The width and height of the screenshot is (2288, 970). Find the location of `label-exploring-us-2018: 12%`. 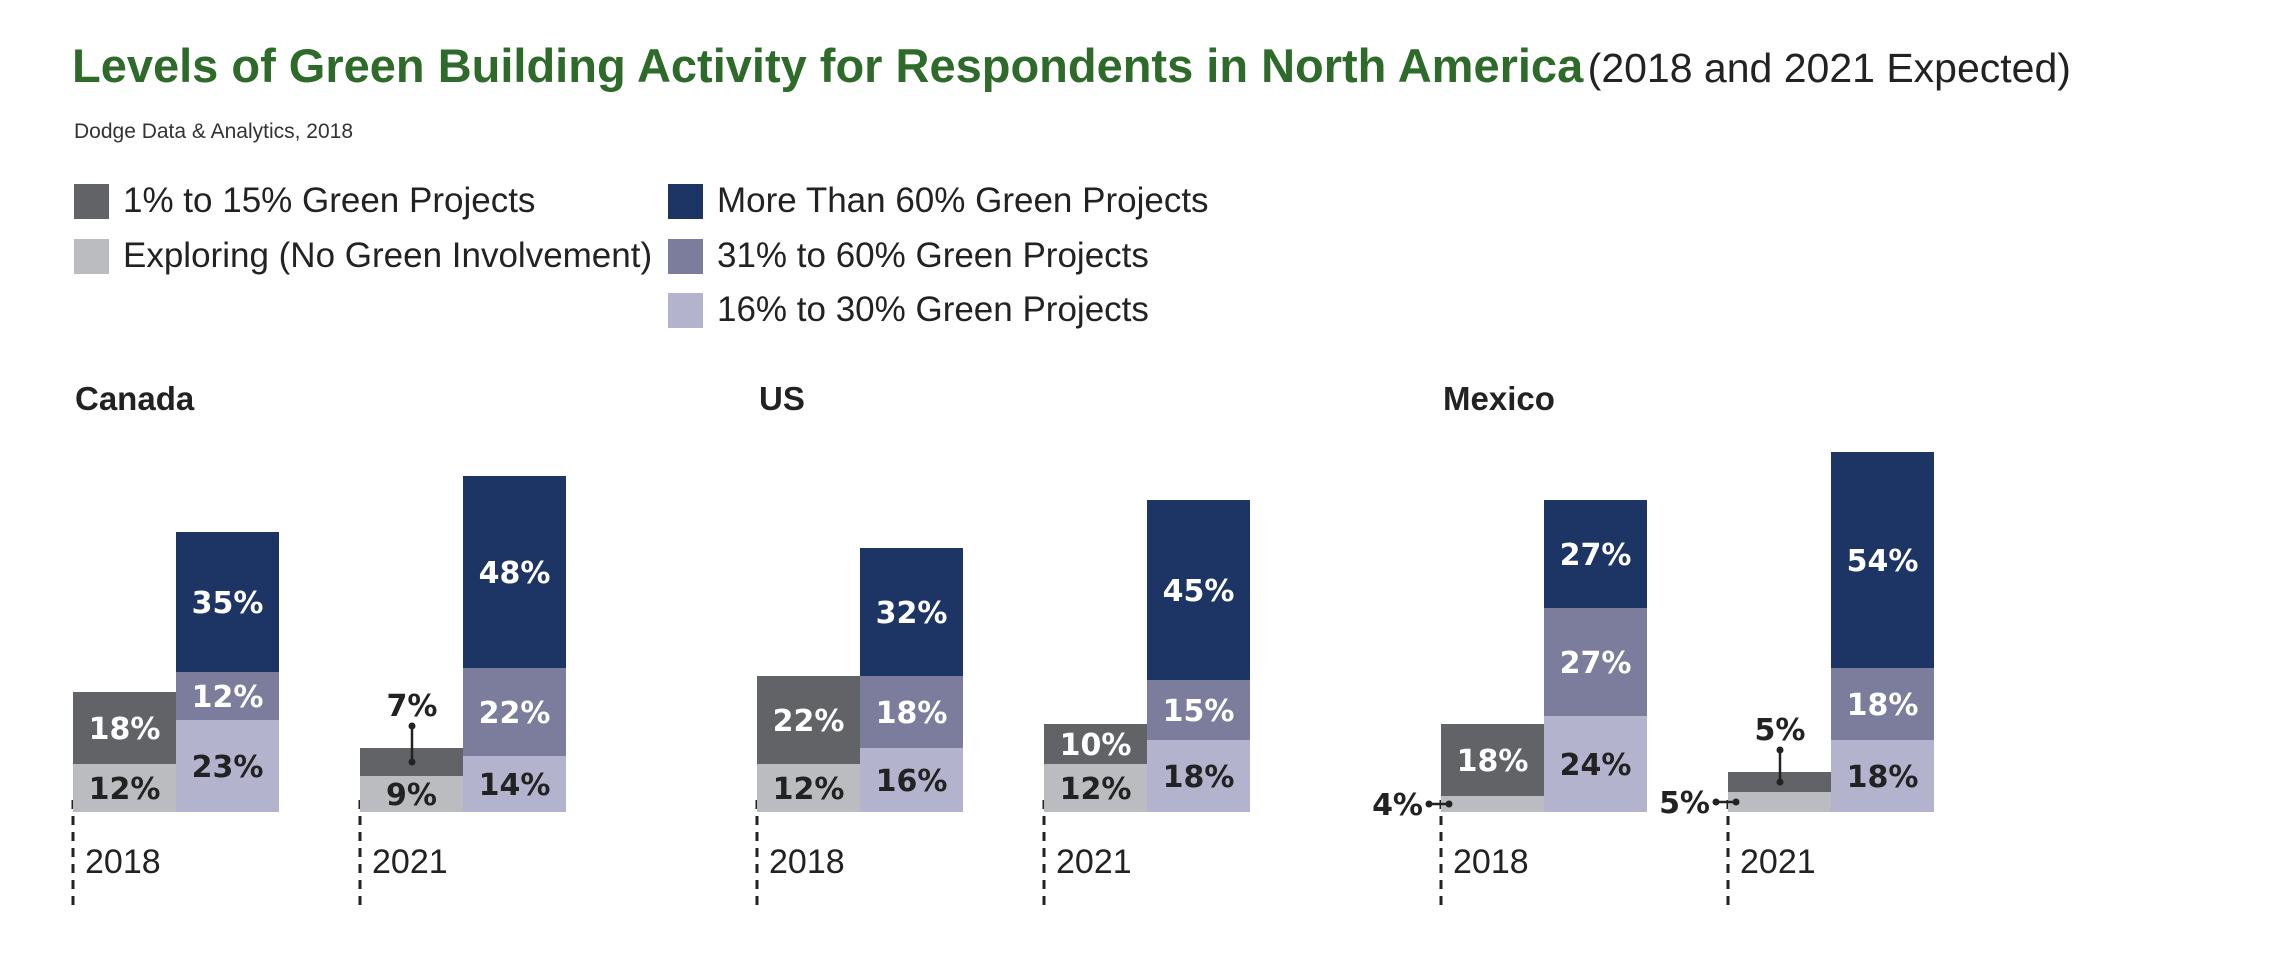

label-exploring-us-2018: 12% is located at coordinates (809, 789).